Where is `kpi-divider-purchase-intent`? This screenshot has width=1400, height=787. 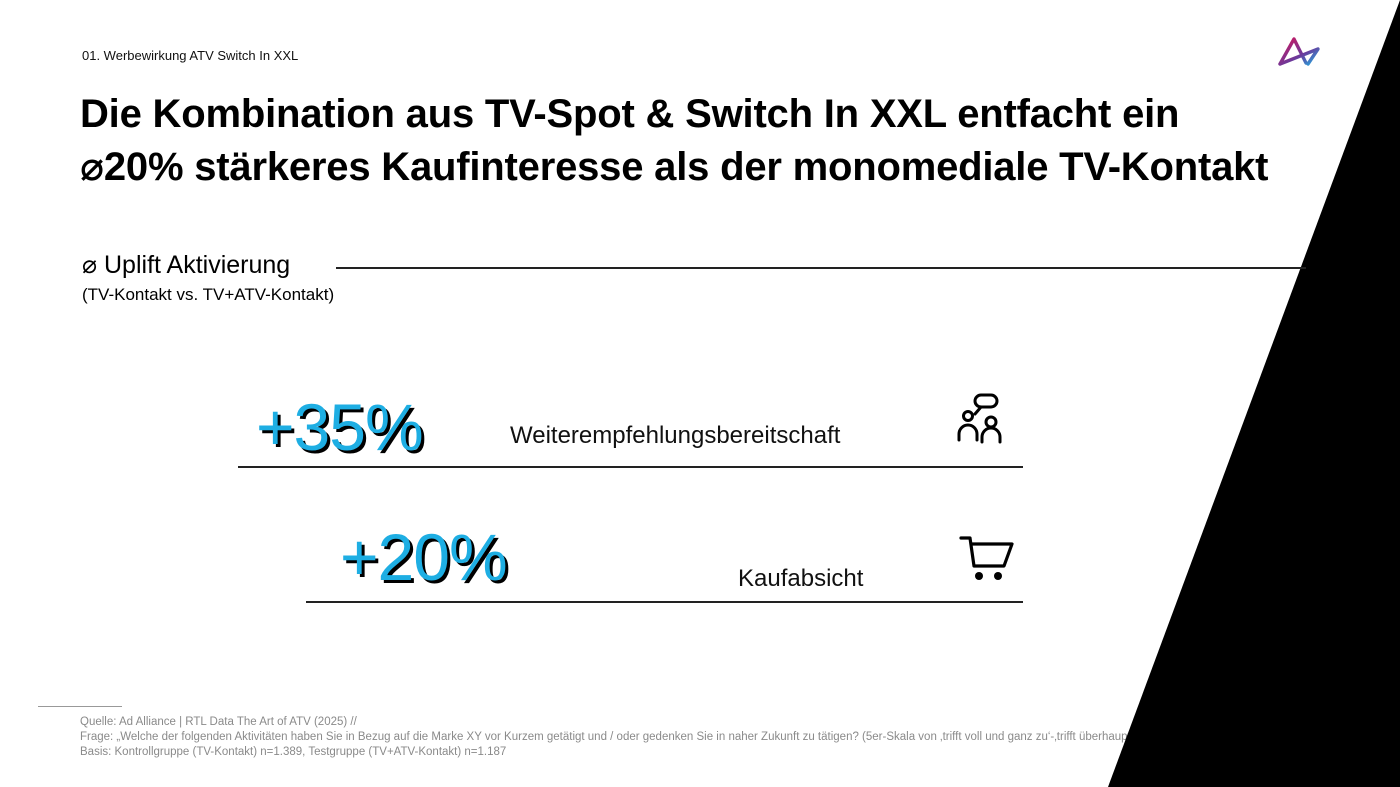
kpi-divider-purchase-intent is located at coordinates (664, 602).